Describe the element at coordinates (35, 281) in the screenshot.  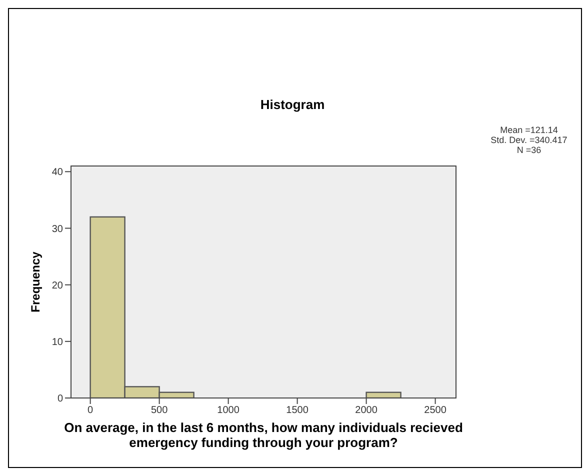
I see `y-axis-title: Frequency` at that location.